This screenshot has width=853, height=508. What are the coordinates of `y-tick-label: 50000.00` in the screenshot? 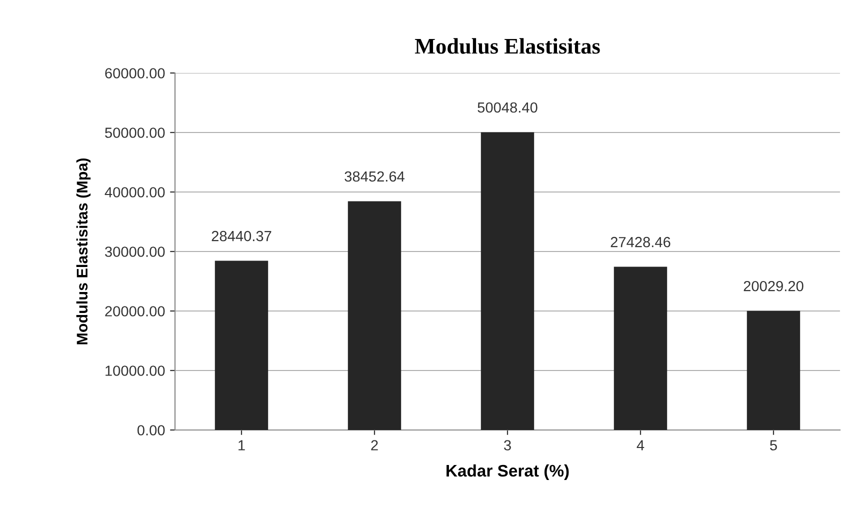 It's located at (135, 133).